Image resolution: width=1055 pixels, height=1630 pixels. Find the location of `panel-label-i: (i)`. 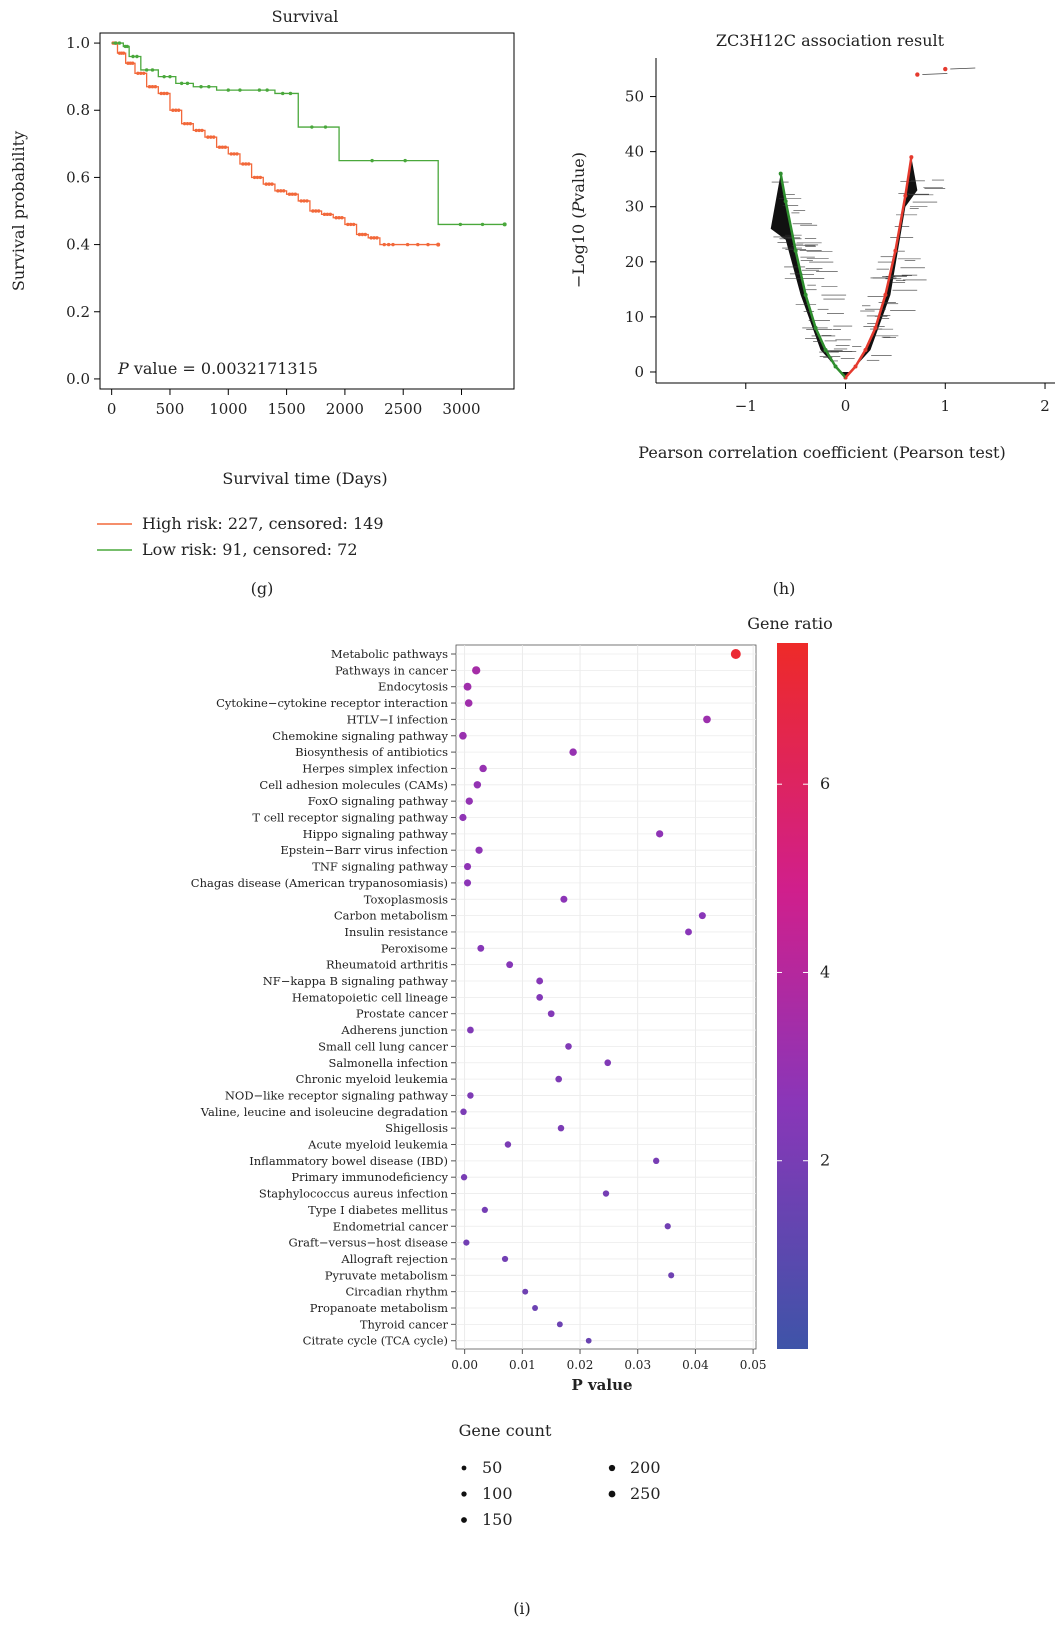

panel-label-i: (i) is located at coordinates (522, 1608).